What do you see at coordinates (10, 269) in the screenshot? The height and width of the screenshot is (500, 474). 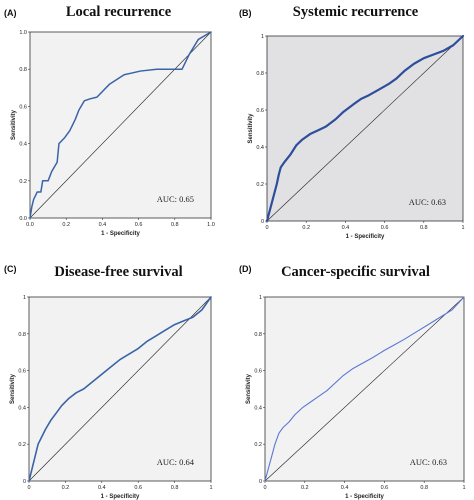 I see `panel-label: (C)` at bounding box center [10, 269].